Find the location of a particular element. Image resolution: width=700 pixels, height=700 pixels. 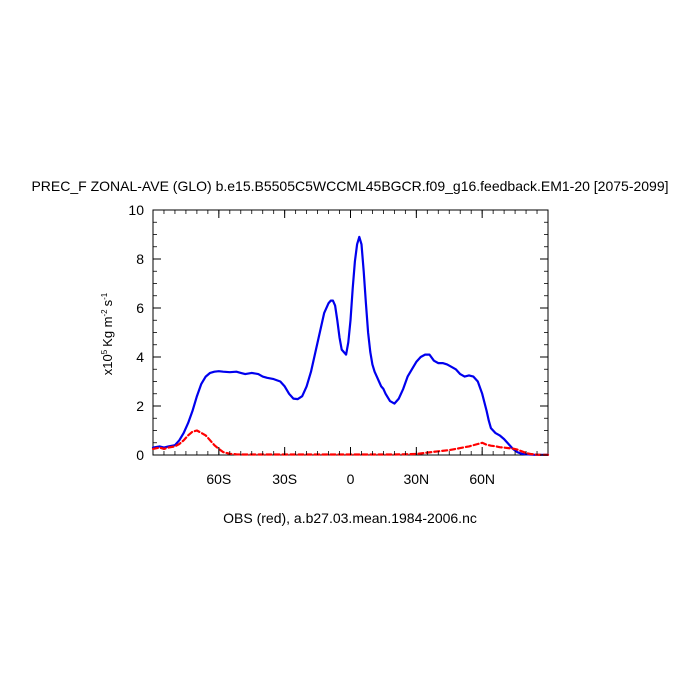

x-tick-label: 60N is located at coordinates (482, 479).